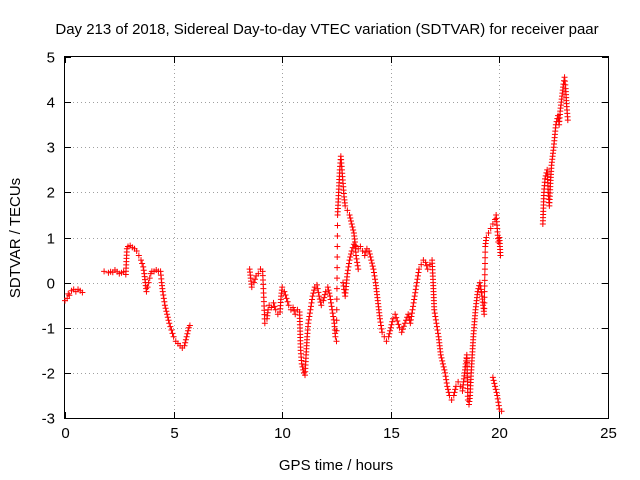  Describe the element at coordinates (15, 238) in the screenshot. I see `y-axis-label: SDTVAR / TECUs` at that location.